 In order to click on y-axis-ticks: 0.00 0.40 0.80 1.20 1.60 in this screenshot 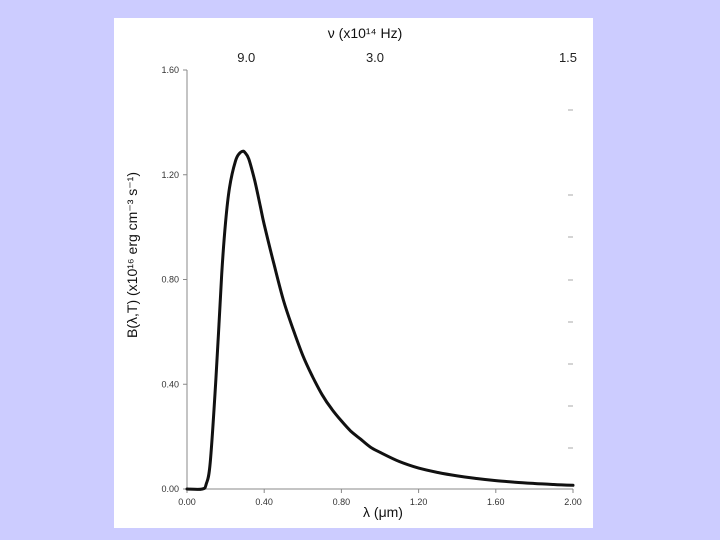, I will do `click(174, 279)`.